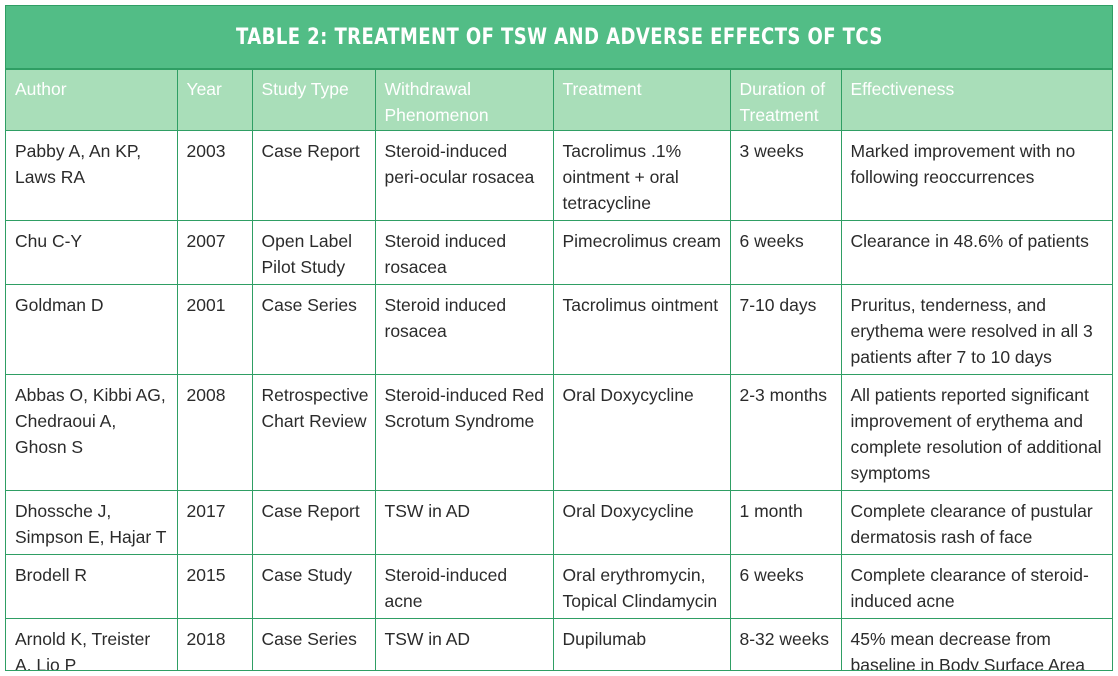 This screenshot has width=1118, height=676. I want to click on header-author: Author, so click(92, 100).